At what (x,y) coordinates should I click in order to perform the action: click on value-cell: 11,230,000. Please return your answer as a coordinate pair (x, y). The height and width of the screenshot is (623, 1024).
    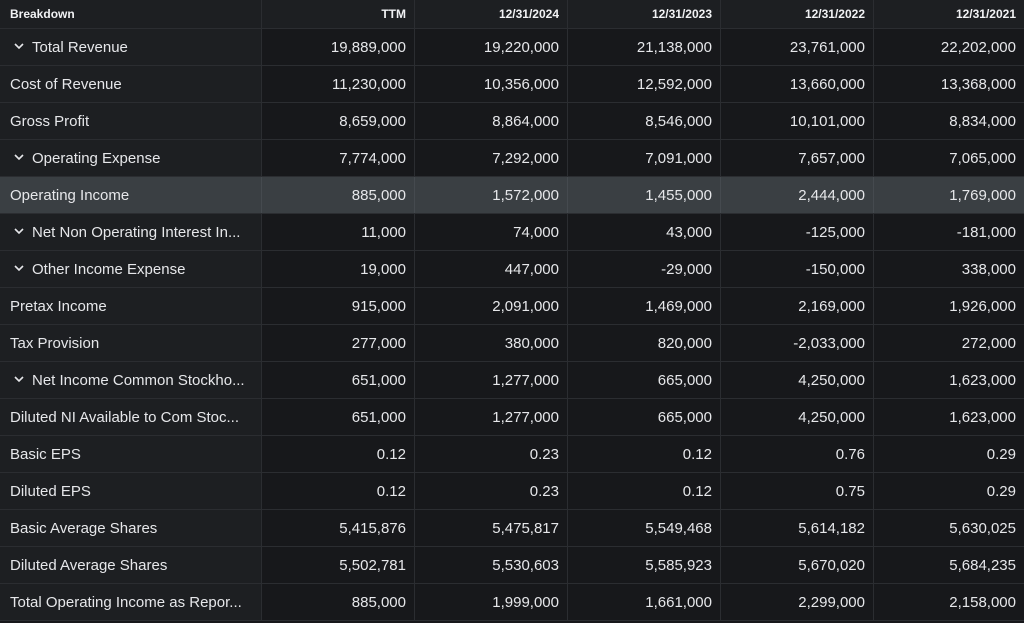
    Looking at the image, I should click on (338, 84).